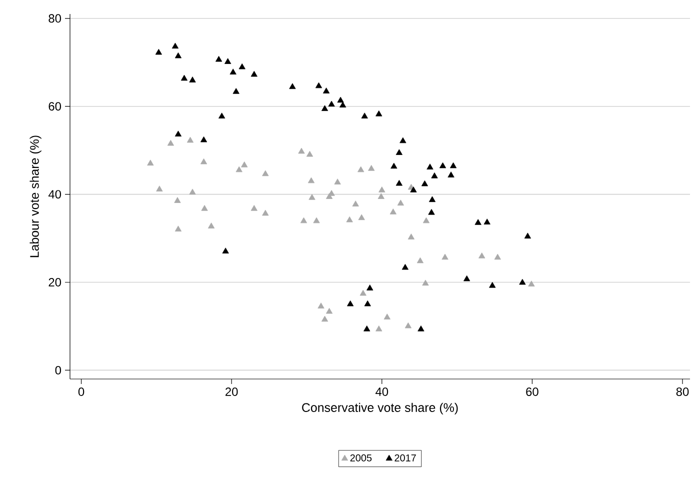  Describe the element at coordinates (55, 106) in the screenshot. I see `y-tick-label: 60` at that location.